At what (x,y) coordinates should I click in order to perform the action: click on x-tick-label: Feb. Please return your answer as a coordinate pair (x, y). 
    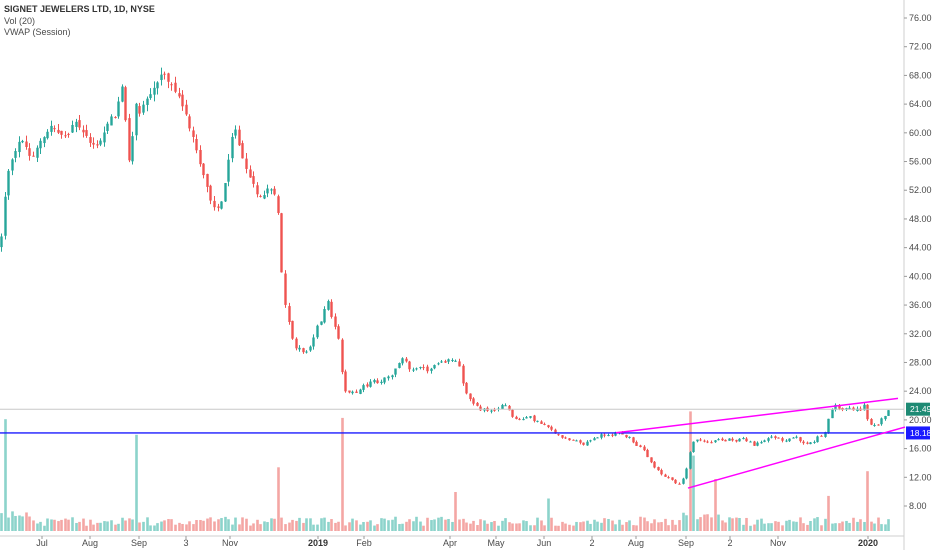
    Looking at the image, I should click on (364, 543).